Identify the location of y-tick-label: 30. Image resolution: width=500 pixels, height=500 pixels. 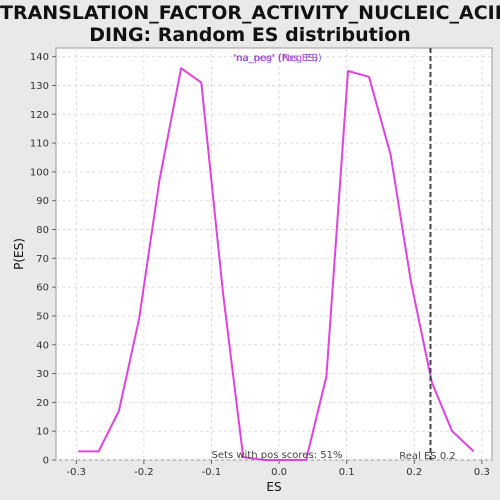
(42, 374).